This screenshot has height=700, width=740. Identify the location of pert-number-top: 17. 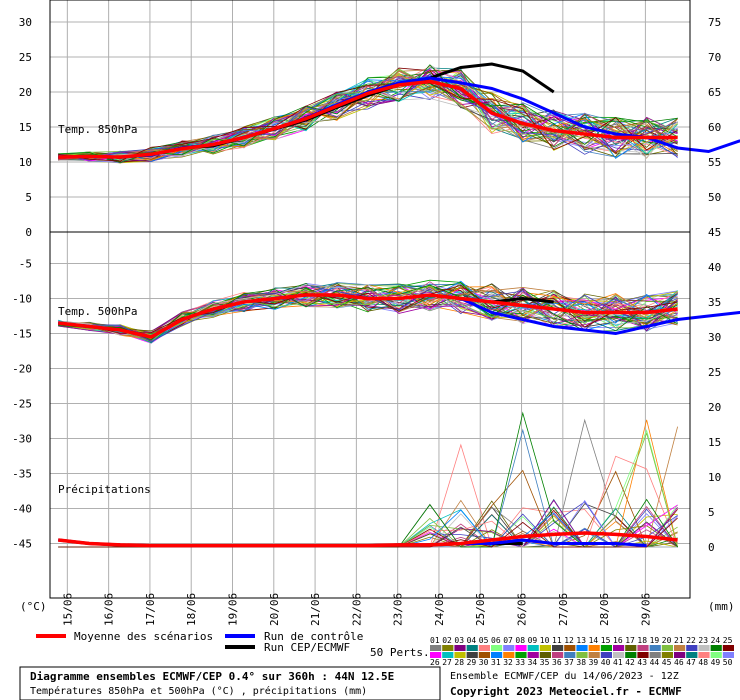
(630, 640).